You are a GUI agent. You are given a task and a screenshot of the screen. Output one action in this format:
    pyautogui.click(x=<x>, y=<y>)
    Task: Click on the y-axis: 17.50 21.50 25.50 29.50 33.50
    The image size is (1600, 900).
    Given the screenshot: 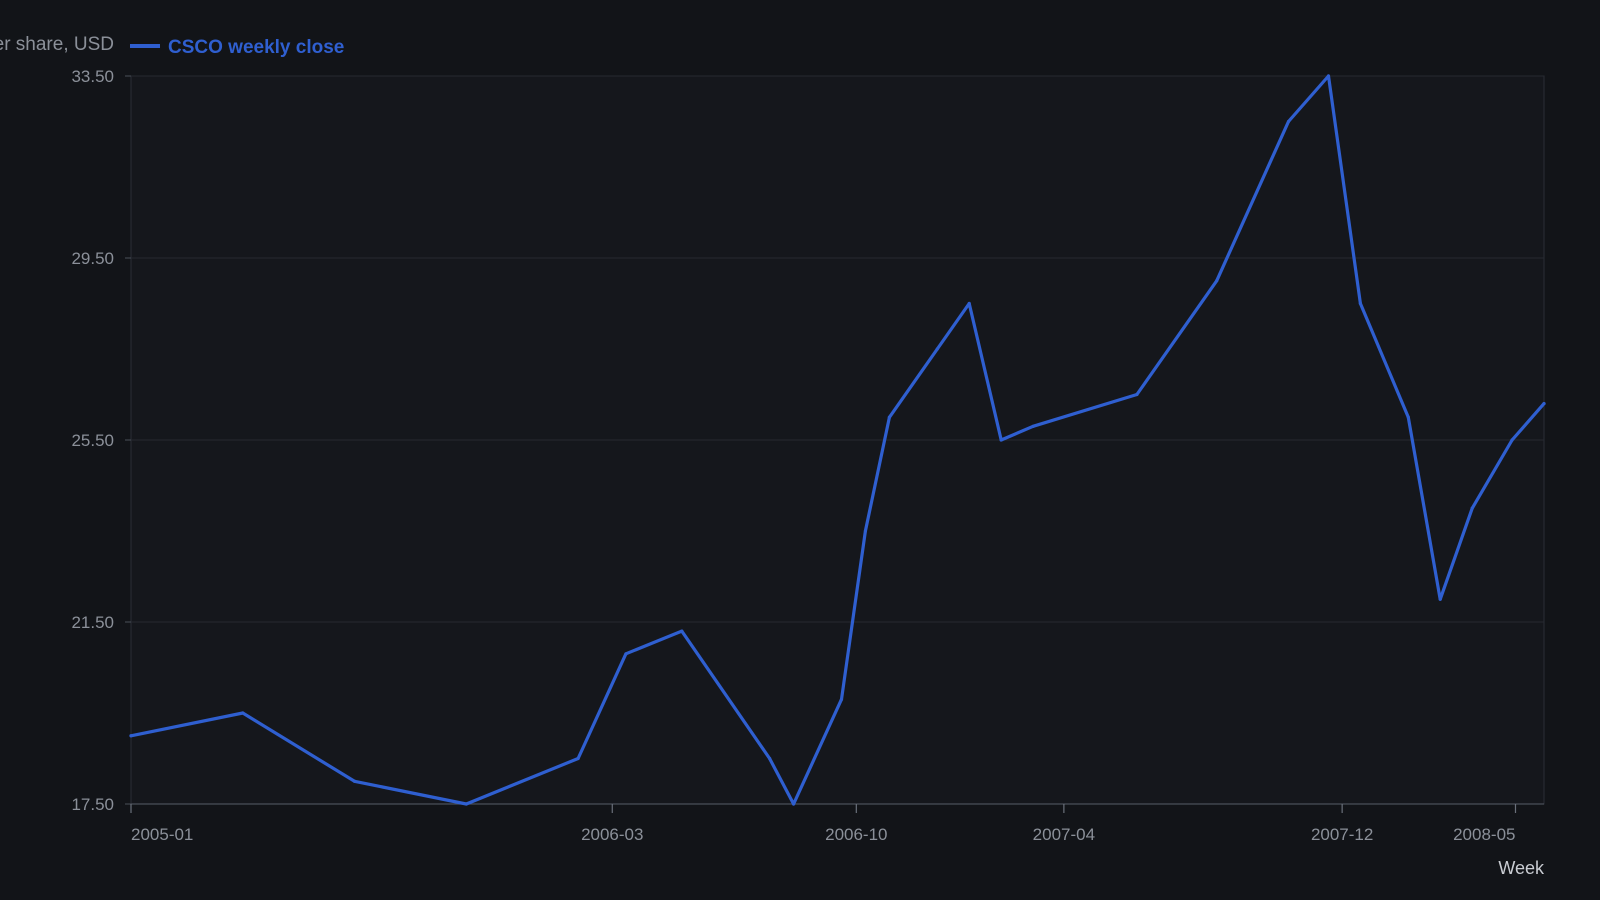 What is the action you would take?
    pyautogui.click(x=101, y=440)
    